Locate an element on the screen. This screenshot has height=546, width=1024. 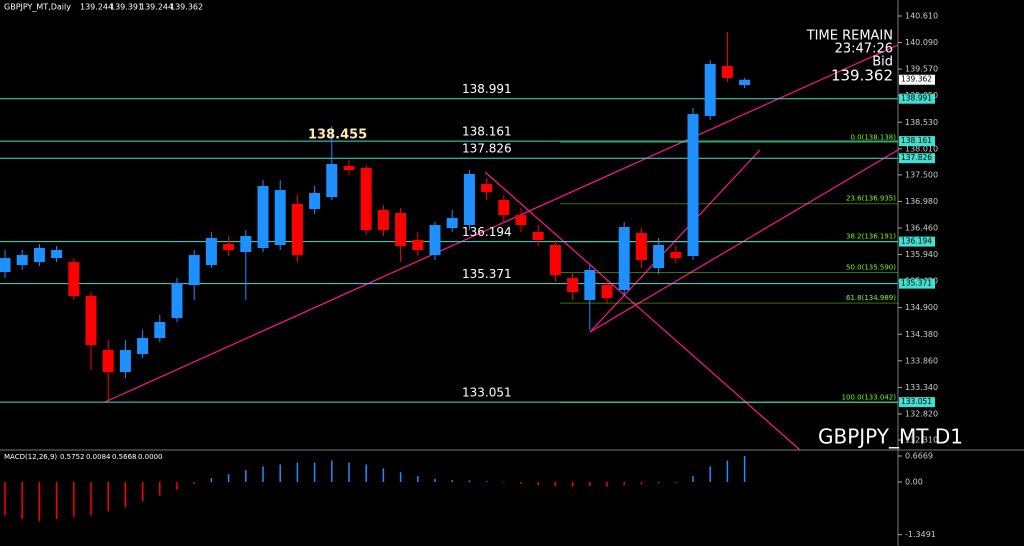
level-price-label: 133.051 is located at coordinates (916, 401).